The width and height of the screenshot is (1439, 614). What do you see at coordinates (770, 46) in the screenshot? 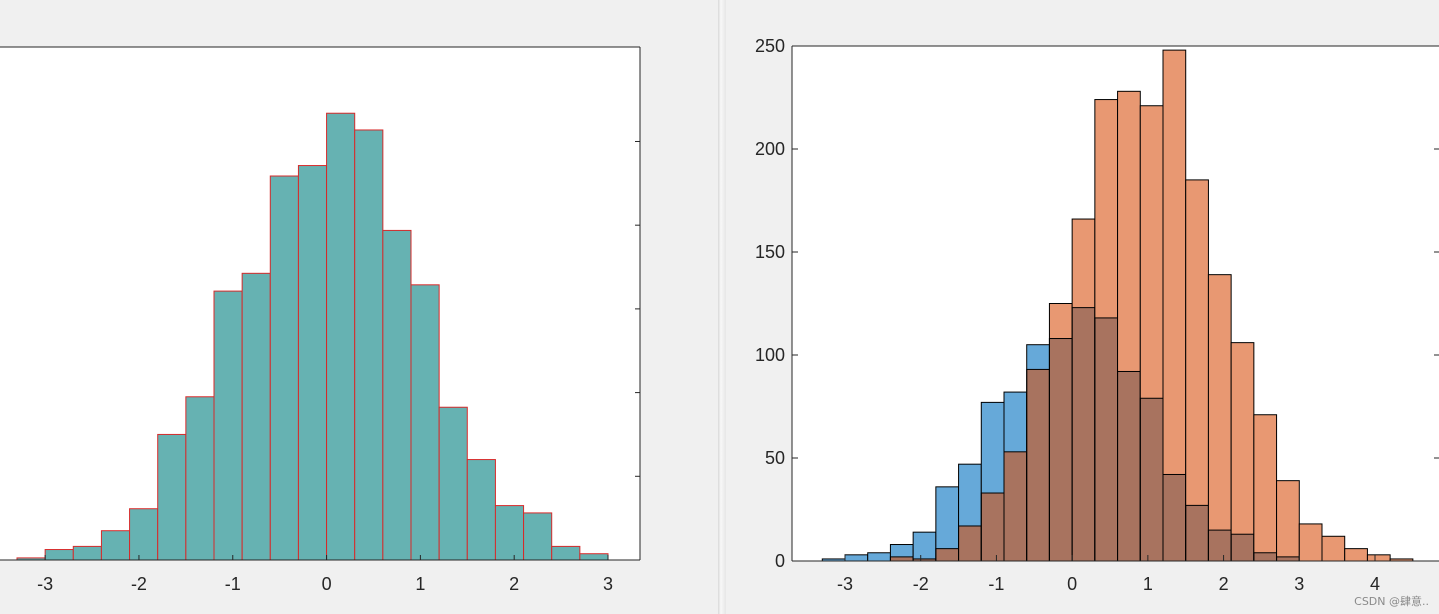
I see `right-y-tick-label: 250` at bounding box center [770, 46].